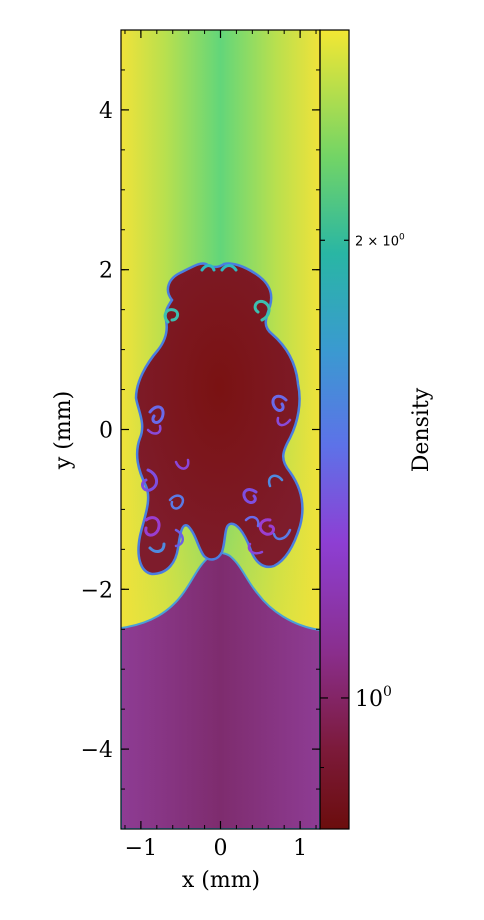  I want to click on colorbar-tick-label: 2 × 100, so click(380, 240).